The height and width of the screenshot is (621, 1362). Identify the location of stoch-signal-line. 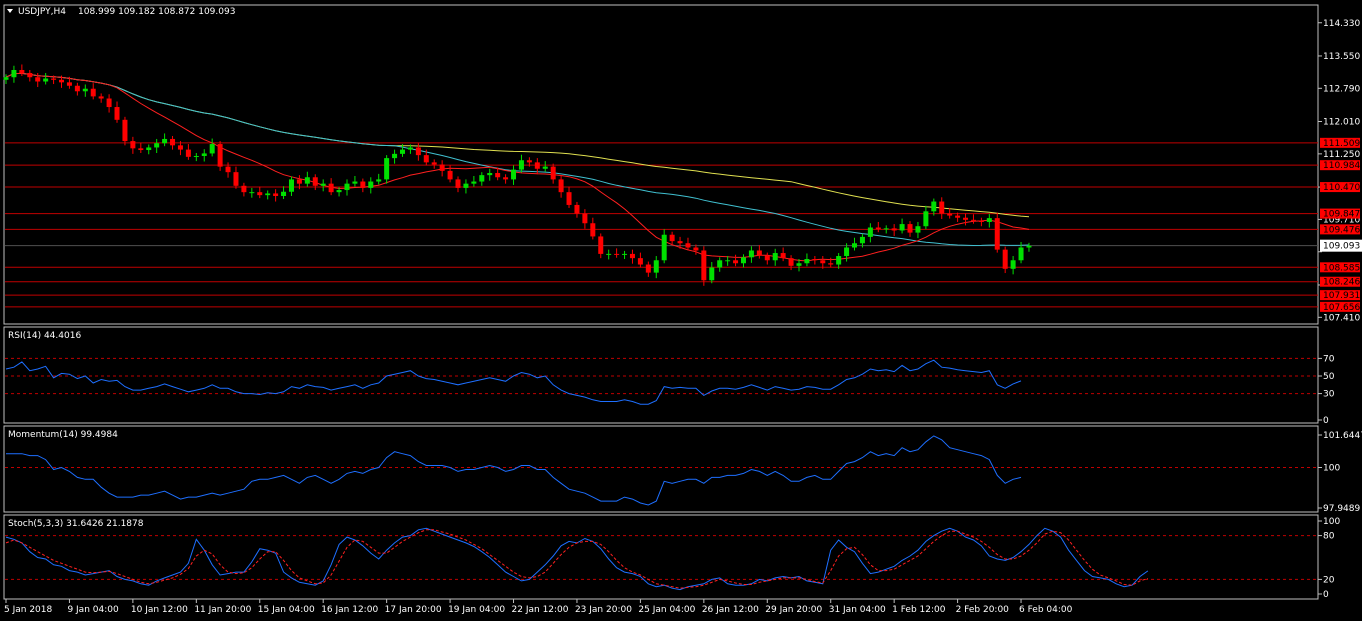
(577, 559).